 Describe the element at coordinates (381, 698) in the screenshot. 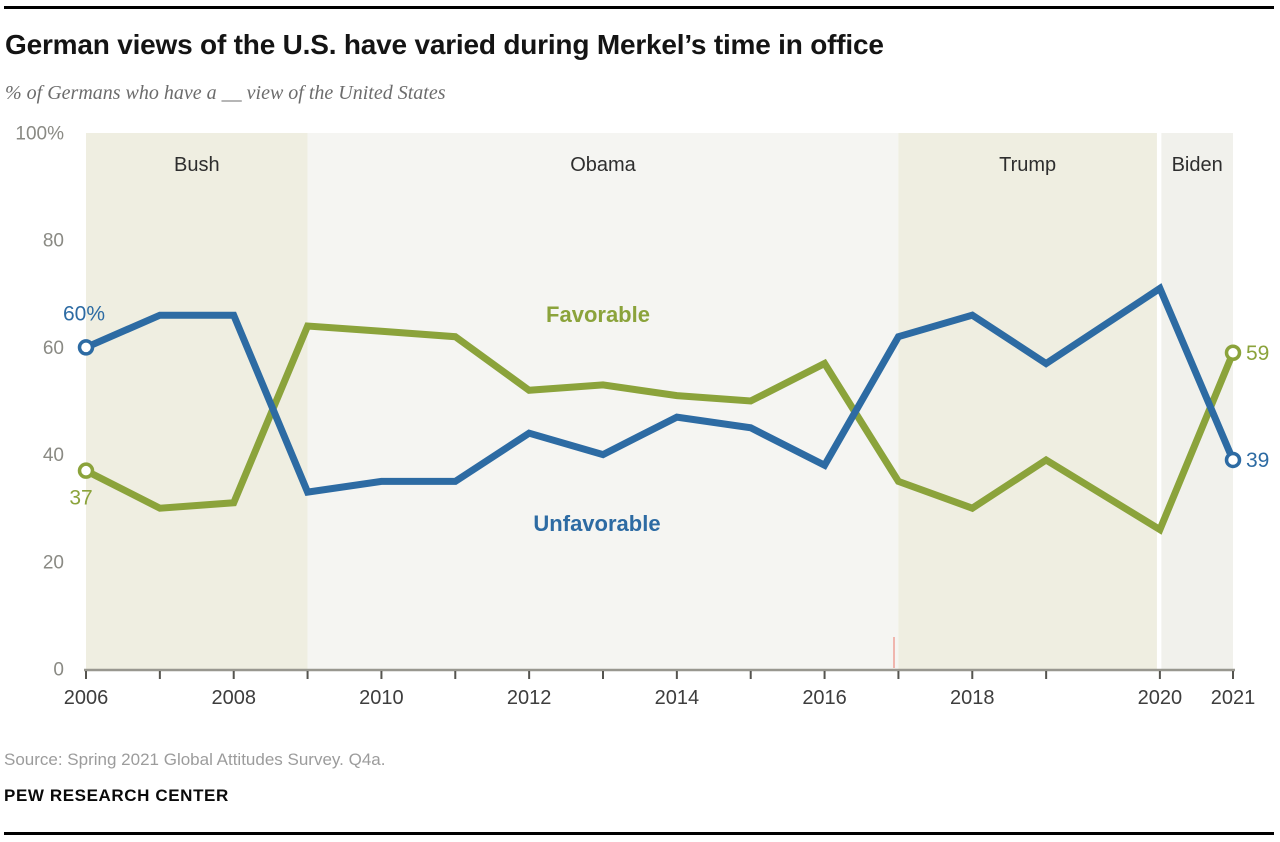

I see `x-tick-label: 2010` at that location.